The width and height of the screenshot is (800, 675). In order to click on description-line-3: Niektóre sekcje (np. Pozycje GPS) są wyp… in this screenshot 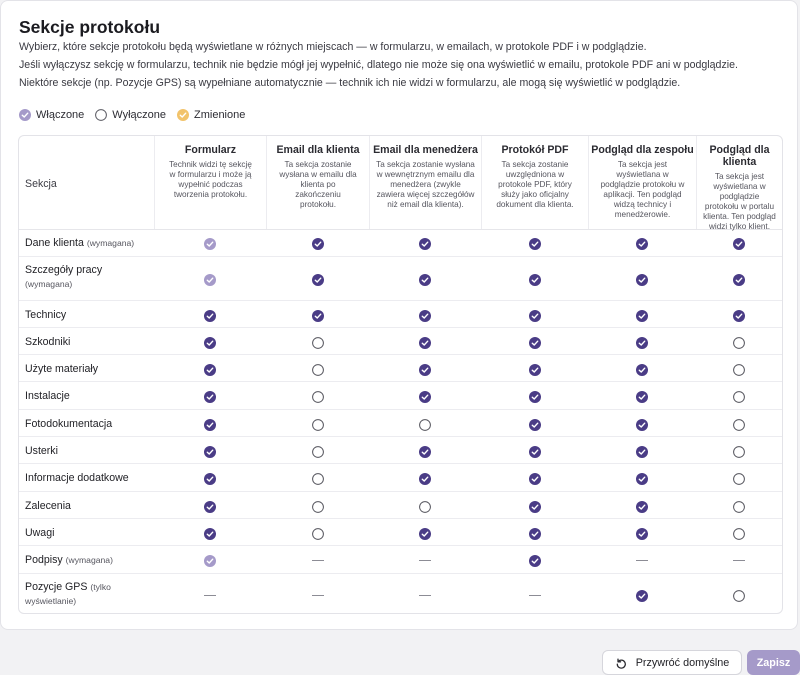, I will do `click(350, 83)`.